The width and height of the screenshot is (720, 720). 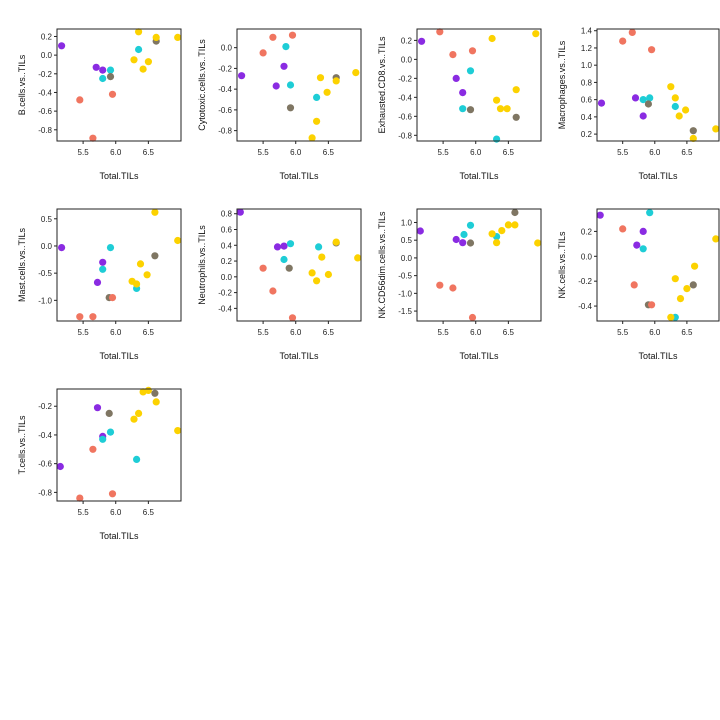 What do you see at coordinates (405, 311) in the screenshot?
I see `y-tick-label: -1.5` at bounding box center [405, 311].